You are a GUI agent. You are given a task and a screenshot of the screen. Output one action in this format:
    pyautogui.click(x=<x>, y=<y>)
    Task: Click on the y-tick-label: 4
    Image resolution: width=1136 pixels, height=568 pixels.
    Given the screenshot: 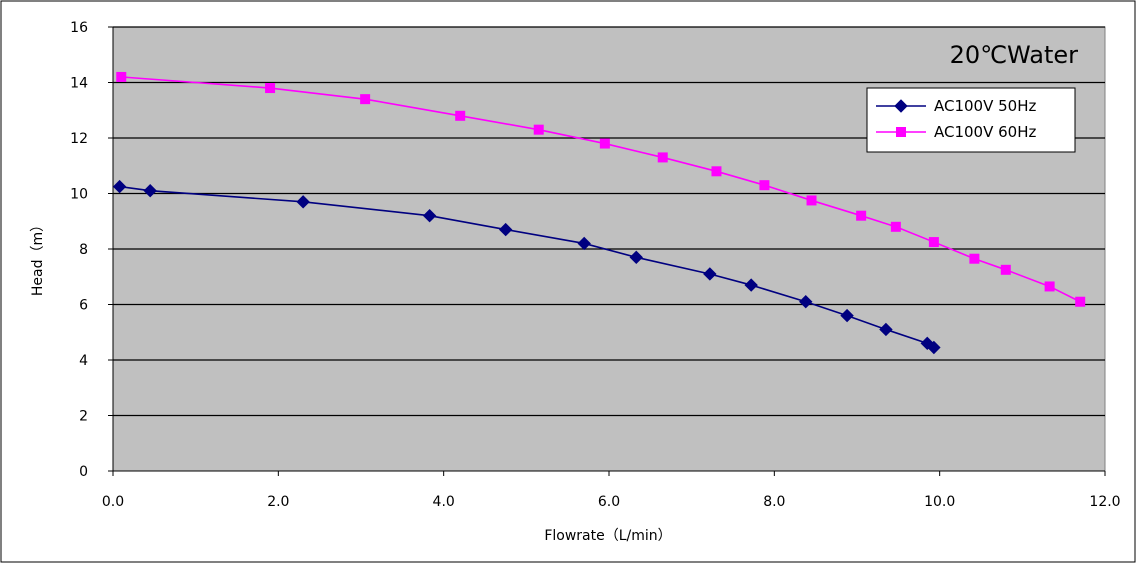 What is the action you would take?
    pyautogui.click(x=83, y=361)
    